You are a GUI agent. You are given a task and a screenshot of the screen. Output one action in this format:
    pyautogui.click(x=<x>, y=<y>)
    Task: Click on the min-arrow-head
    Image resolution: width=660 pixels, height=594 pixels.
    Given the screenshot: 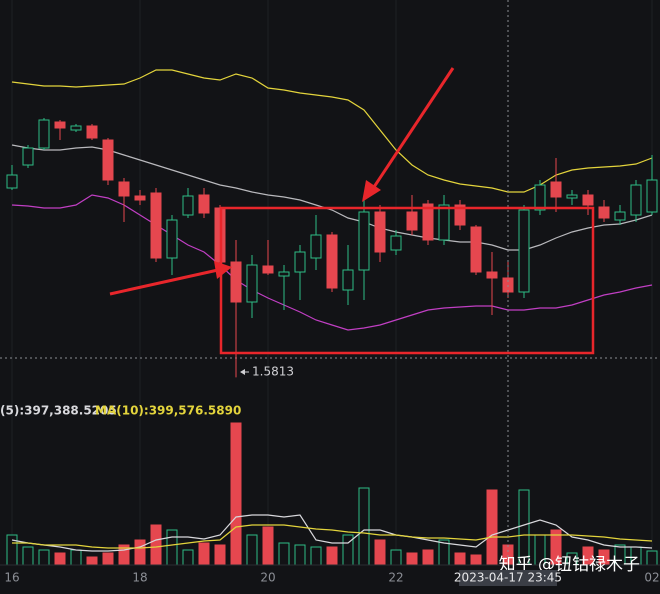 What is the action you would take?
    pyautogui.click(x=242, y=372)
    